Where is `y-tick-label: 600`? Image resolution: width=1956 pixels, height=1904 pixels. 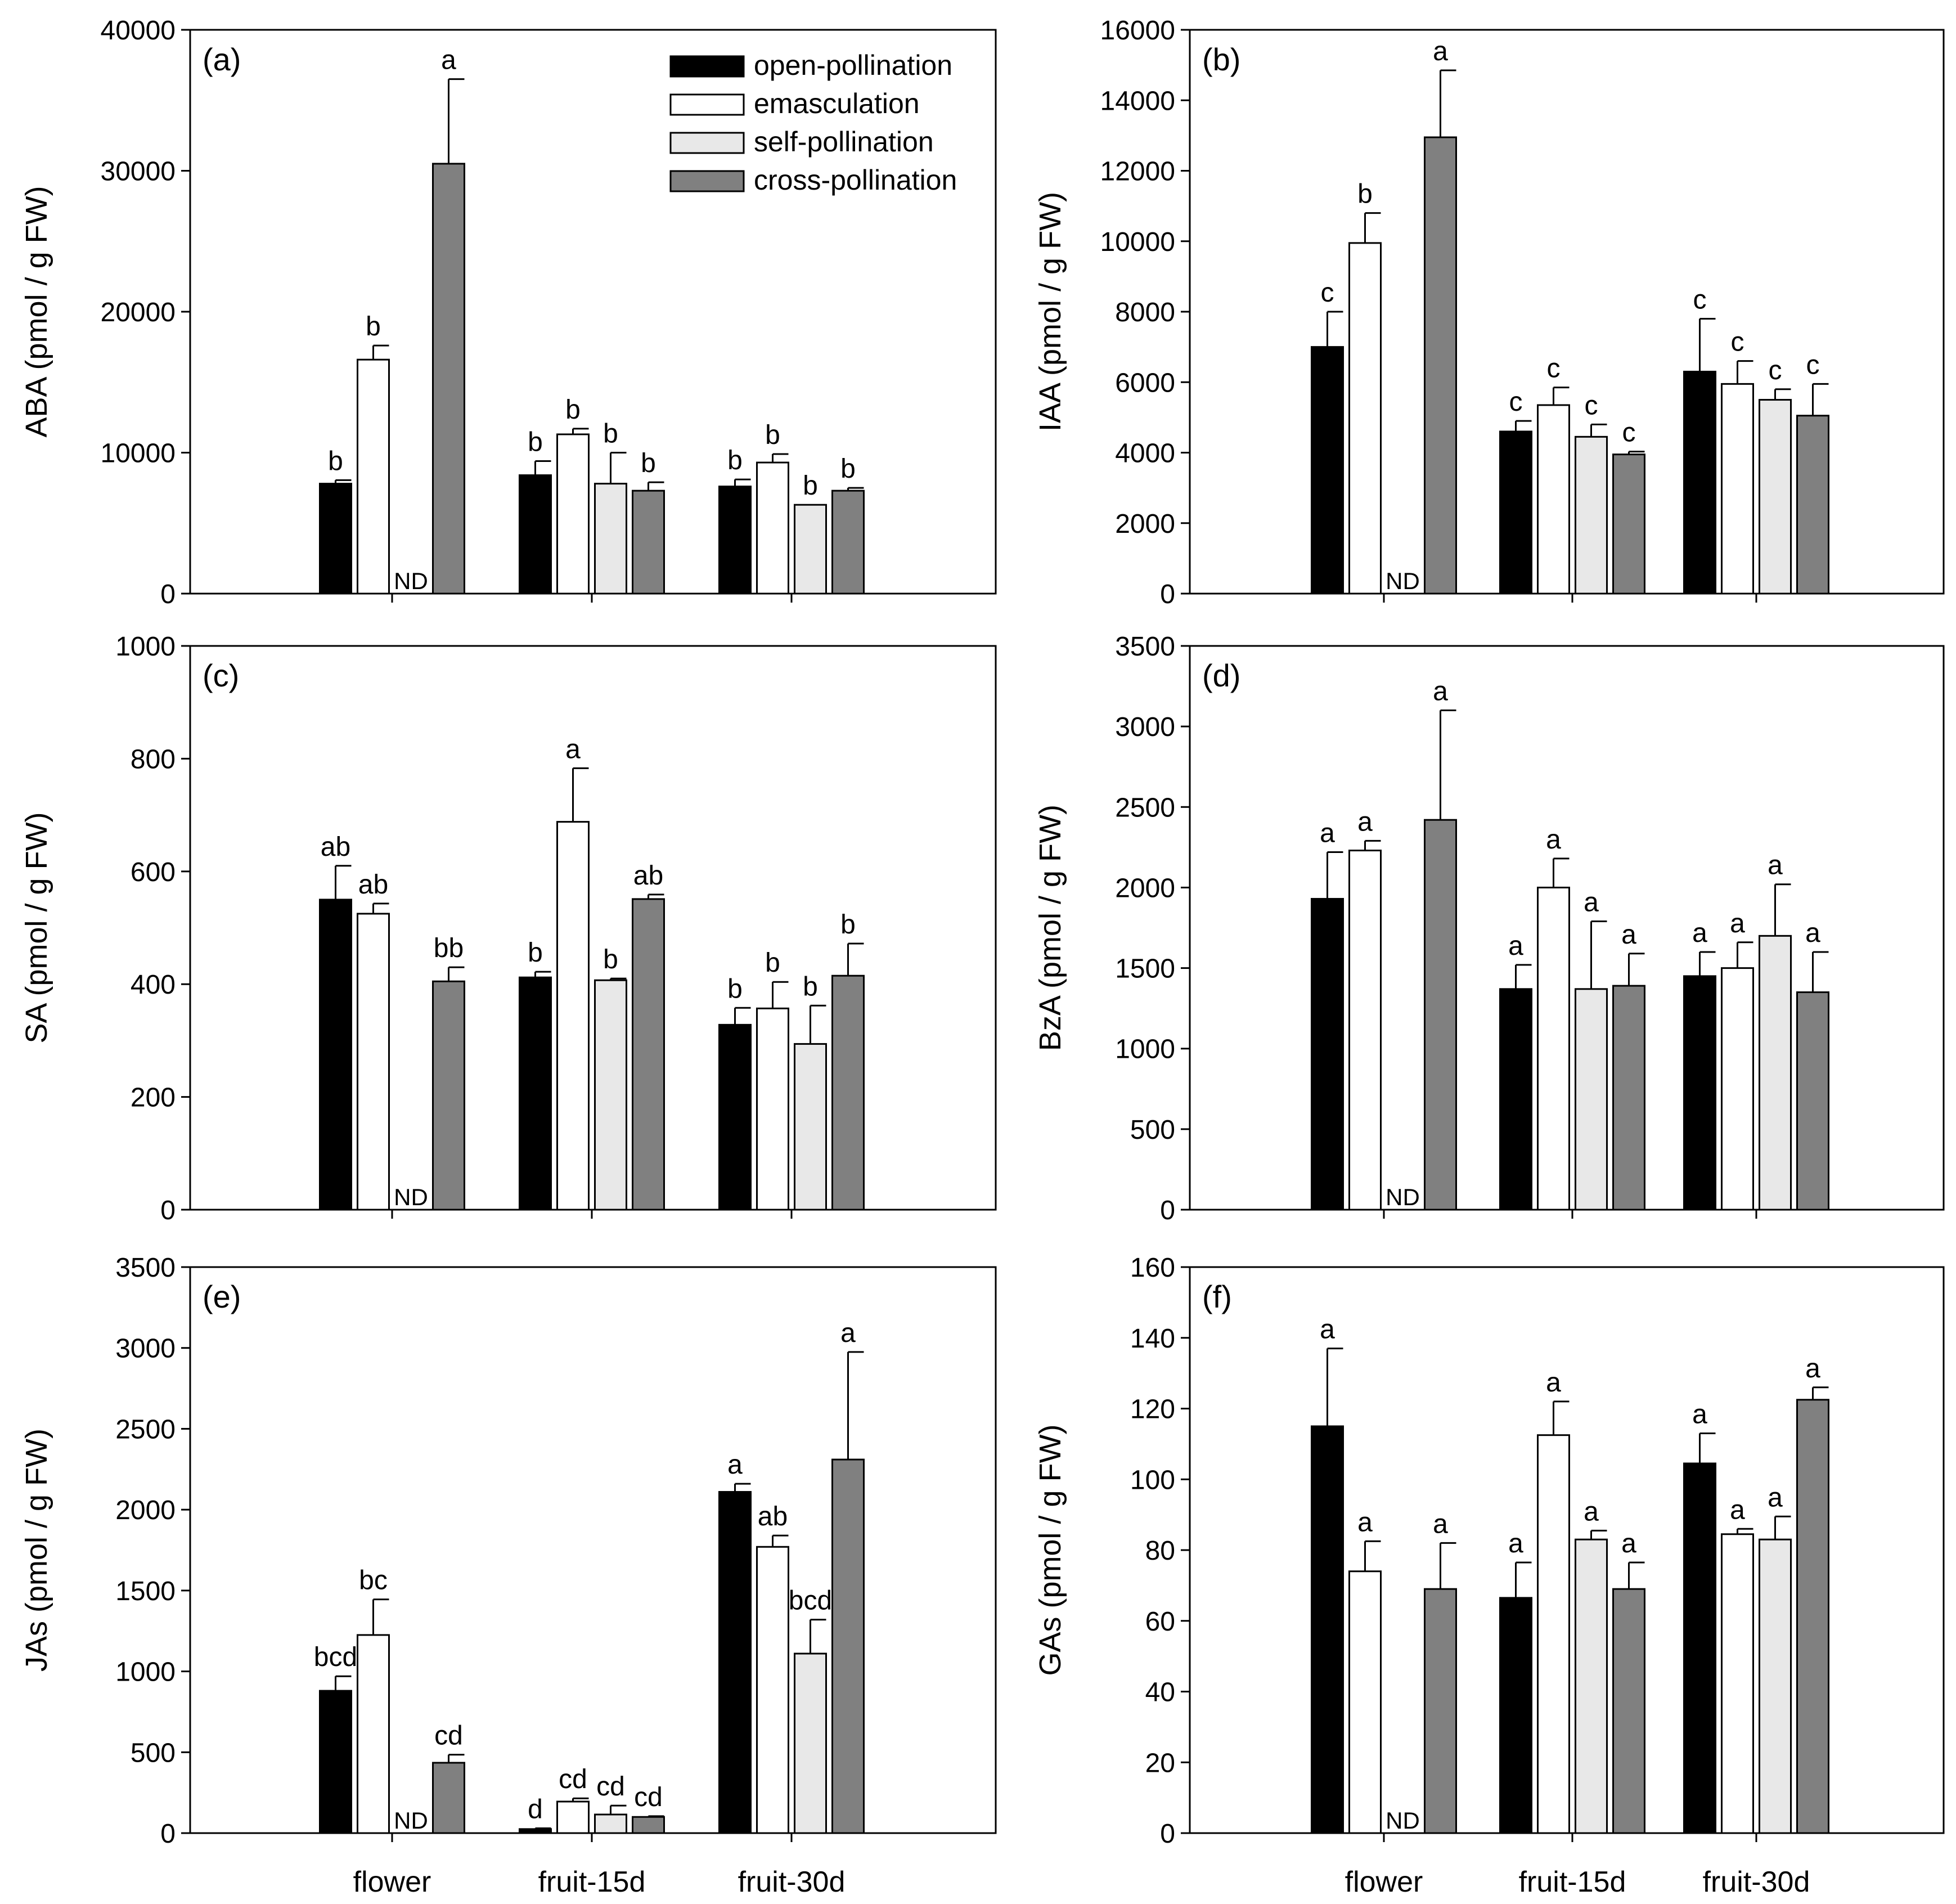 y-tick-label: 600 is located at coordinates (153, 872).